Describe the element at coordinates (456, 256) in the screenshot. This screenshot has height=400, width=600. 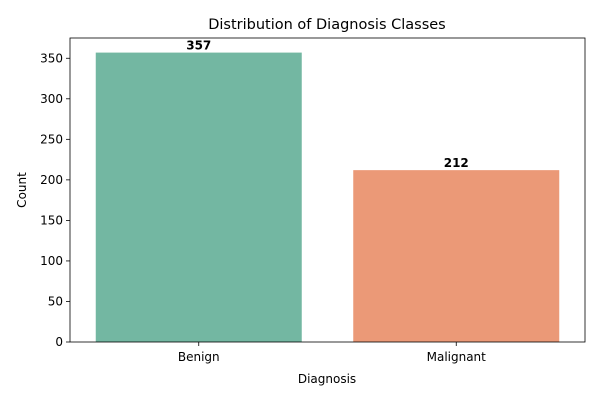
I see `bar-malignant` at that location.